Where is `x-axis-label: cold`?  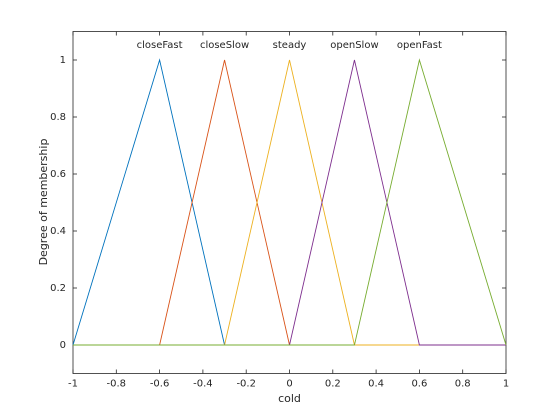
x-axis-label: cold is located at coordinates (289, 398).